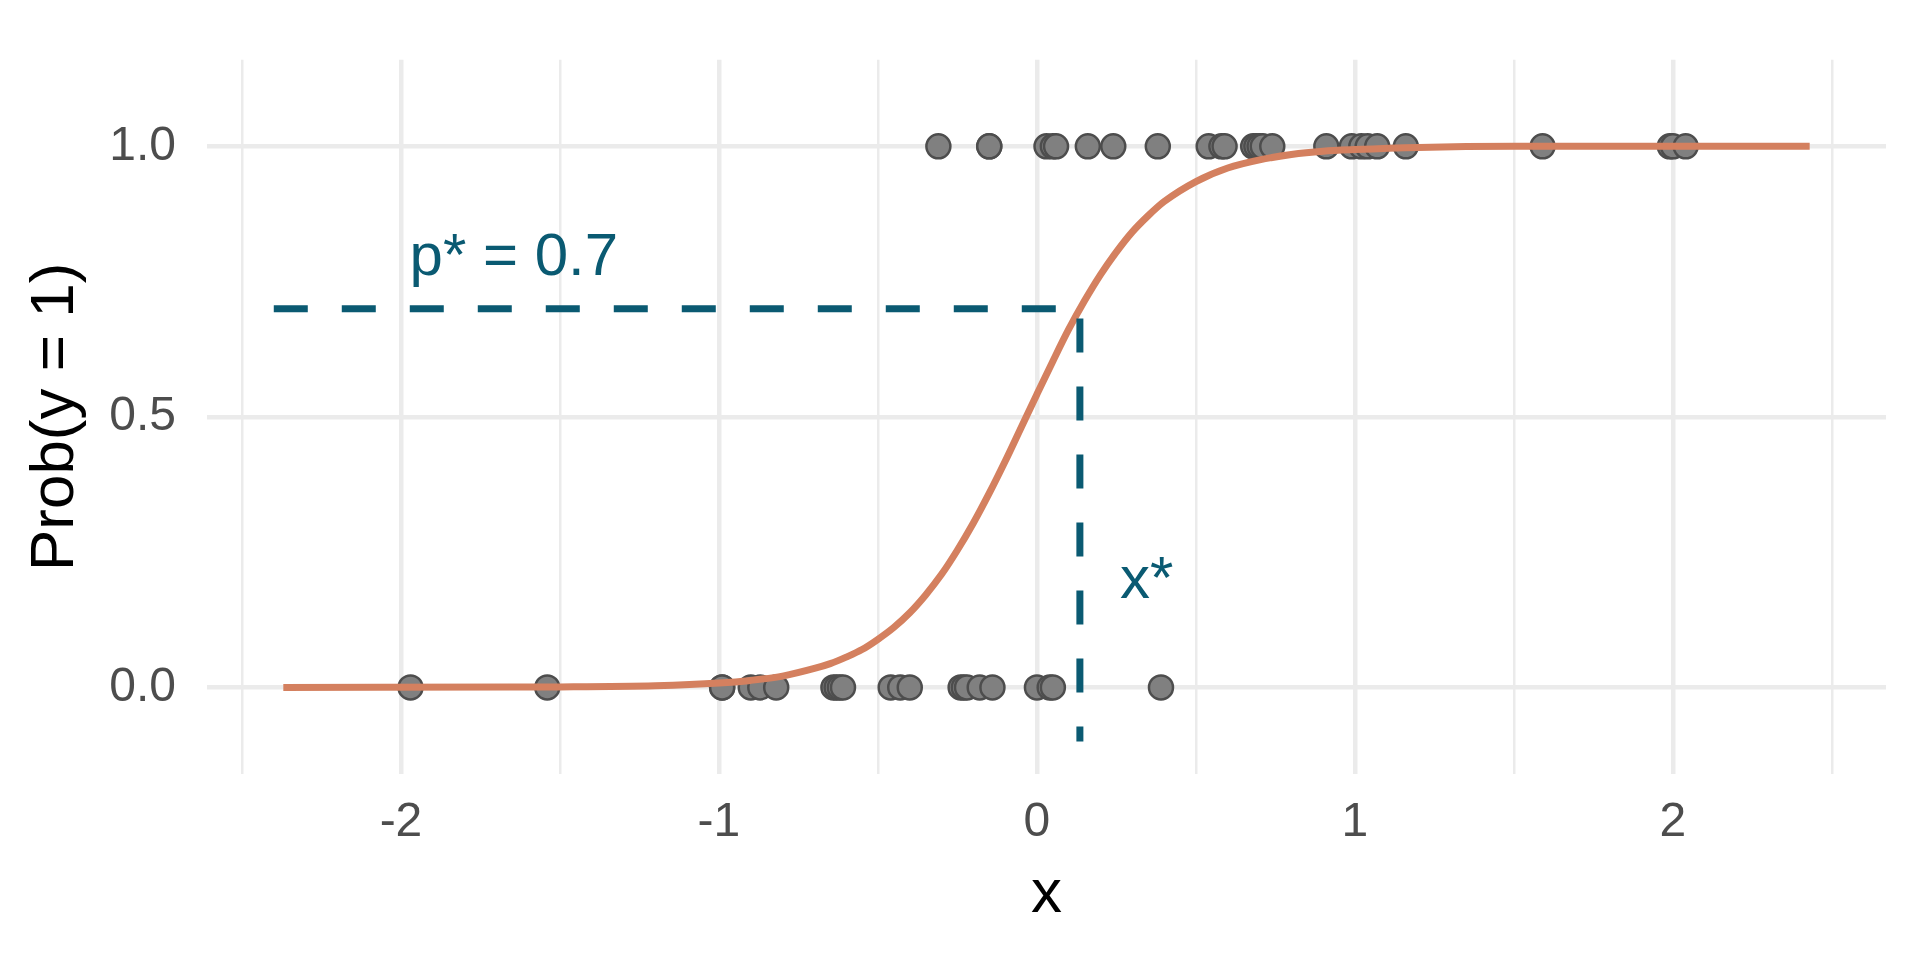 The image size is (1920, 960). Describe the element at coordinates (1673, 820) in the screenshot. I see `x-tick-label: 2` at that location.